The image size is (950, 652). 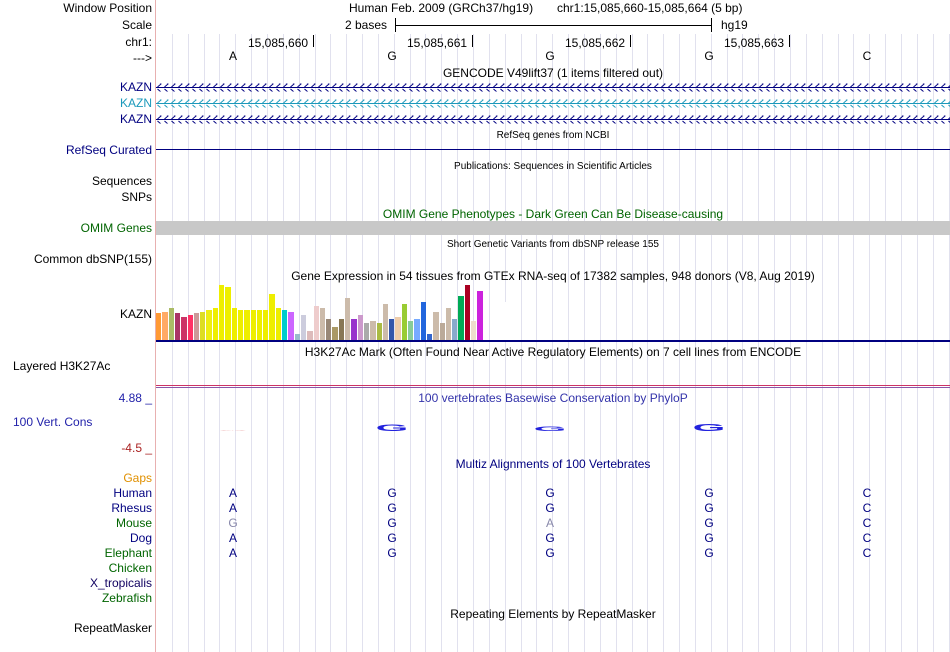 What do you see at coordinates (136, 25) in the screenshot?
I see `label-scale: Scale` at bounding box center [136, 25].